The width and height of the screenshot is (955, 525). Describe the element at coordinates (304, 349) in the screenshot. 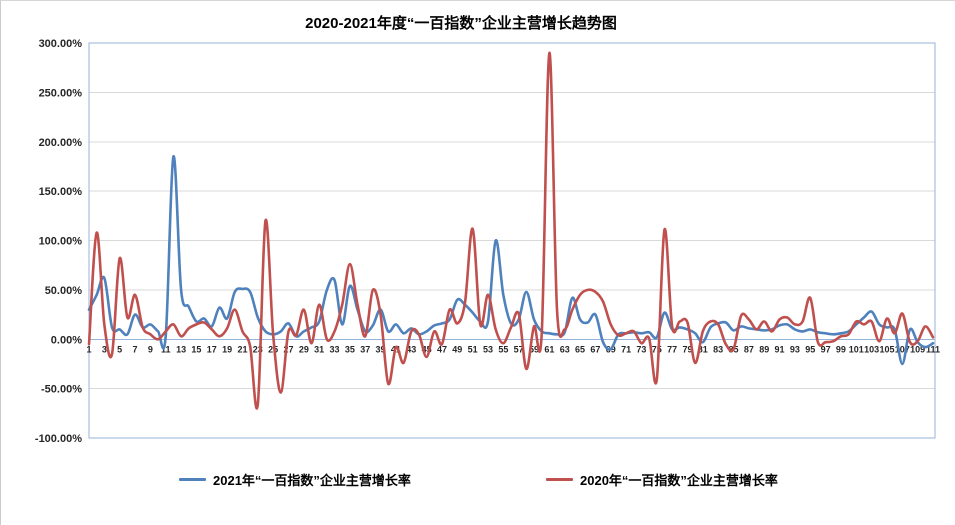

I see `x-axis-label: 29` at that location.